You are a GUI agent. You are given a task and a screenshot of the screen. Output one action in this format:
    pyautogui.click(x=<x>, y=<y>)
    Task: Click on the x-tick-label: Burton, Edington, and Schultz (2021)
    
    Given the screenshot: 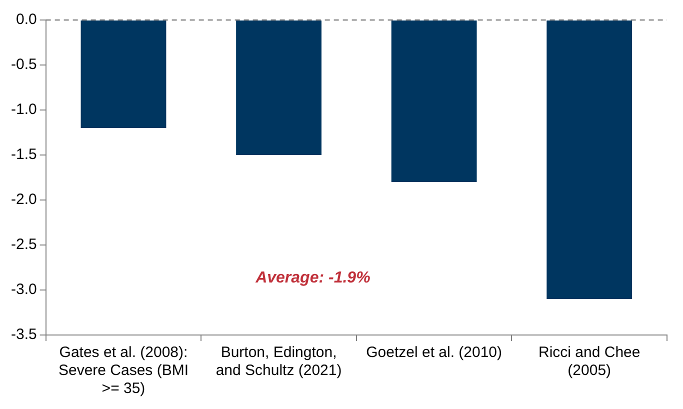 What is the action you would take?
    pyautogui.click(x=279, y=362)
    